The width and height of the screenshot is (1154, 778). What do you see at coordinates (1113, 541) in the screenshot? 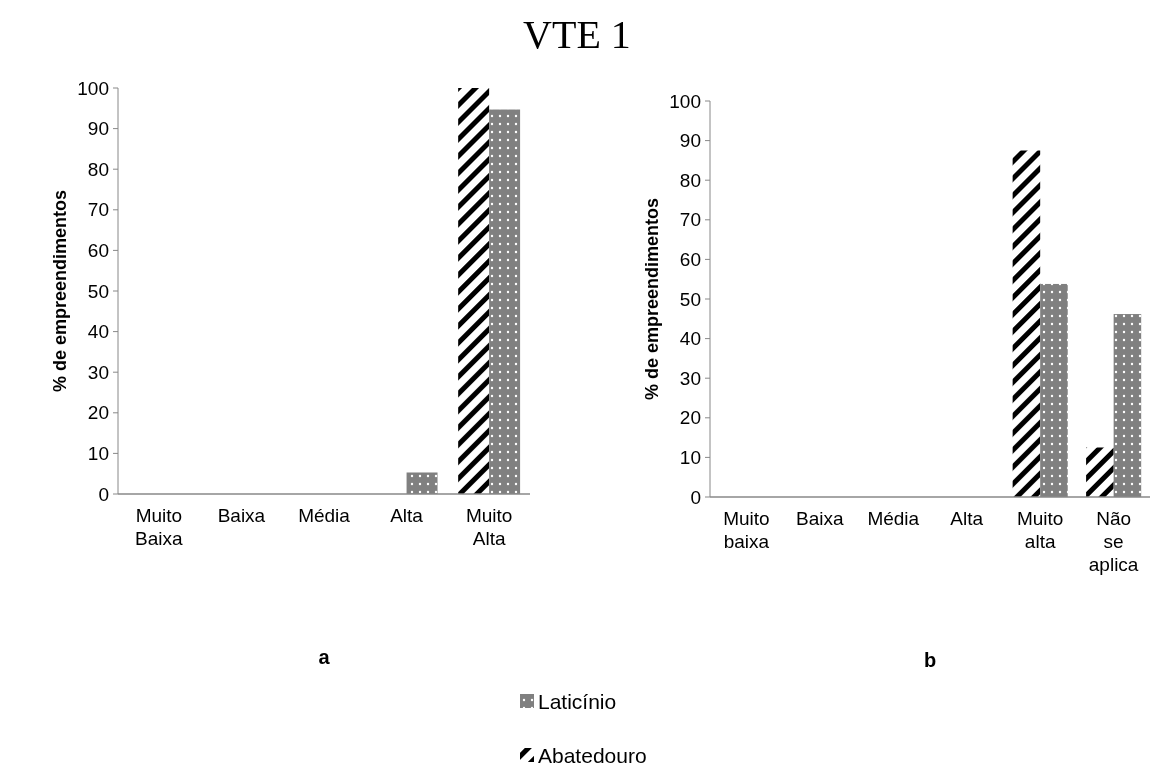
I see `x-tick-label: Não se aplica` at bounding box center [1113, 541].